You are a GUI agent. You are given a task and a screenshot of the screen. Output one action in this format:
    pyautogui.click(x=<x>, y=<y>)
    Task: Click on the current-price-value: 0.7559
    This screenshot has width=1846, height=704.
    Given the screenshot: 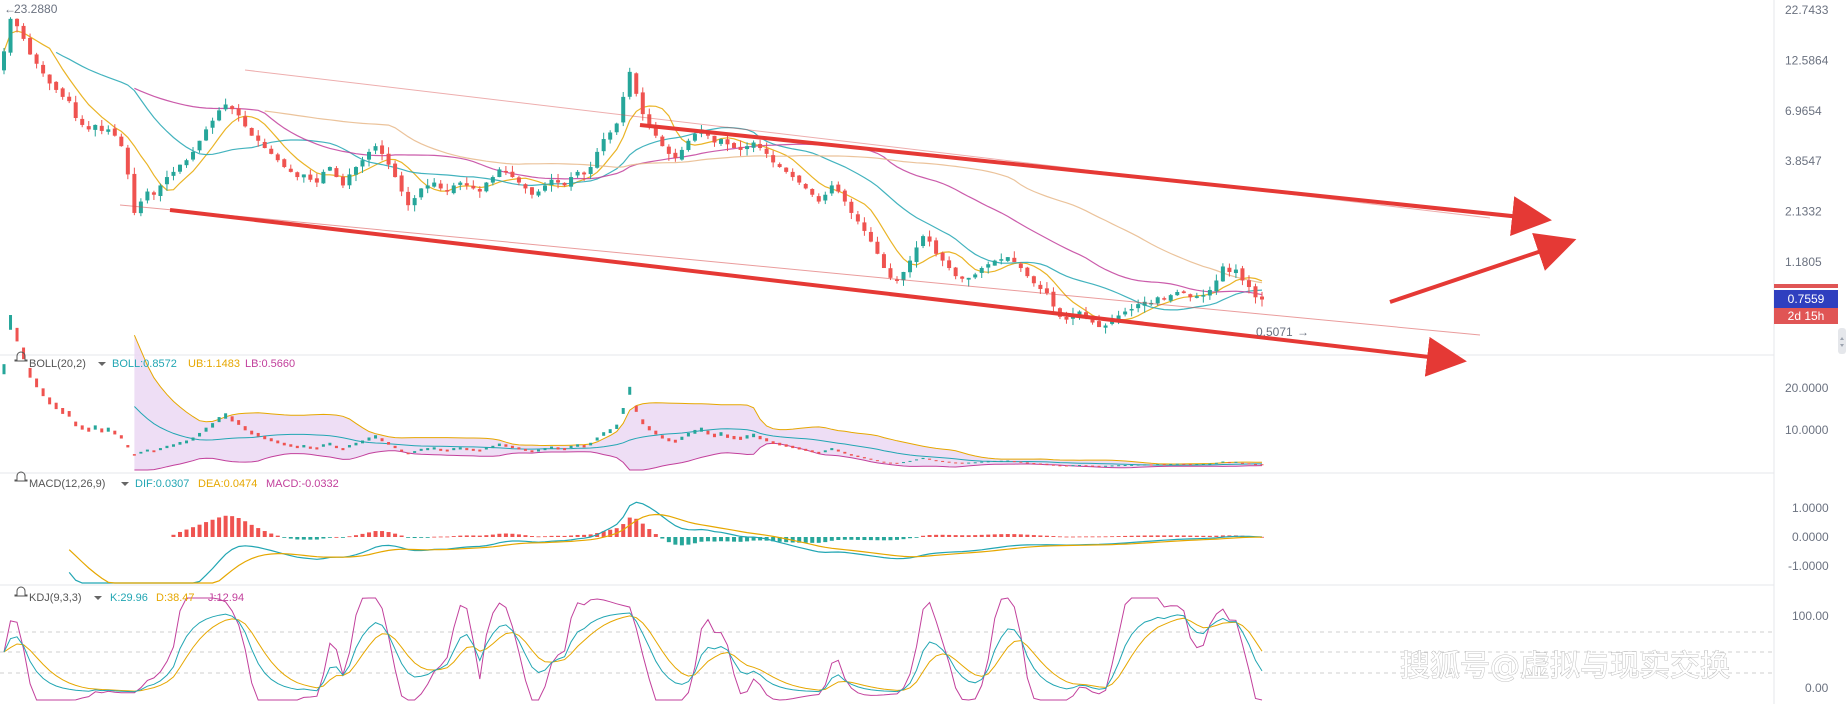 What is the action you would take?
    pyautogui.click(x=1806, y=299)
    